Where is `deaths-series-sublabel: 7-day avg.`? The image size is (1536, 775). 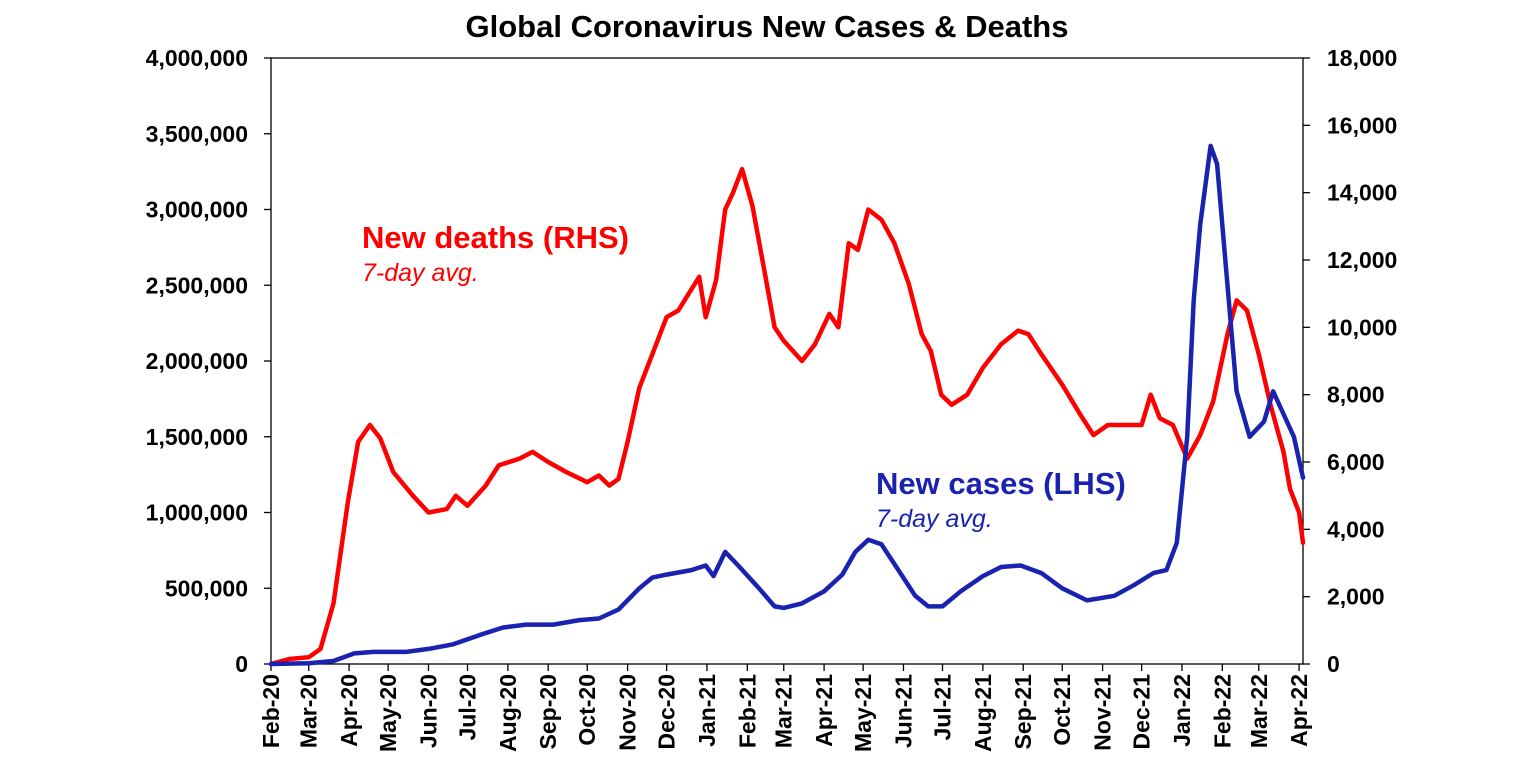
deaths-series-sublabel: 7-day avg. is located at coordinates (420, 273).